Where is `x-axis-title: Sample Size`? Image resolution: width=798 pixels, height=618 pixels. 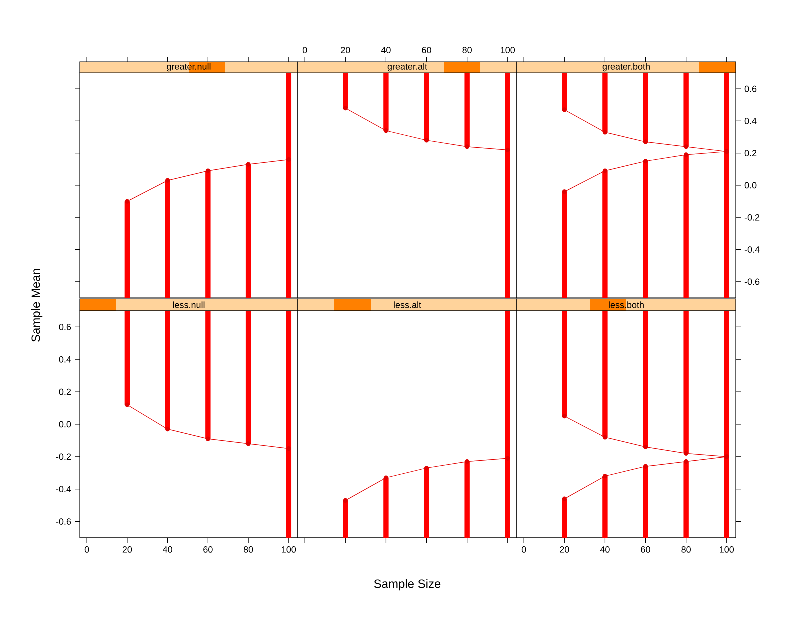
x-axis-title: Sample Size is located at coordinates (407, 585).